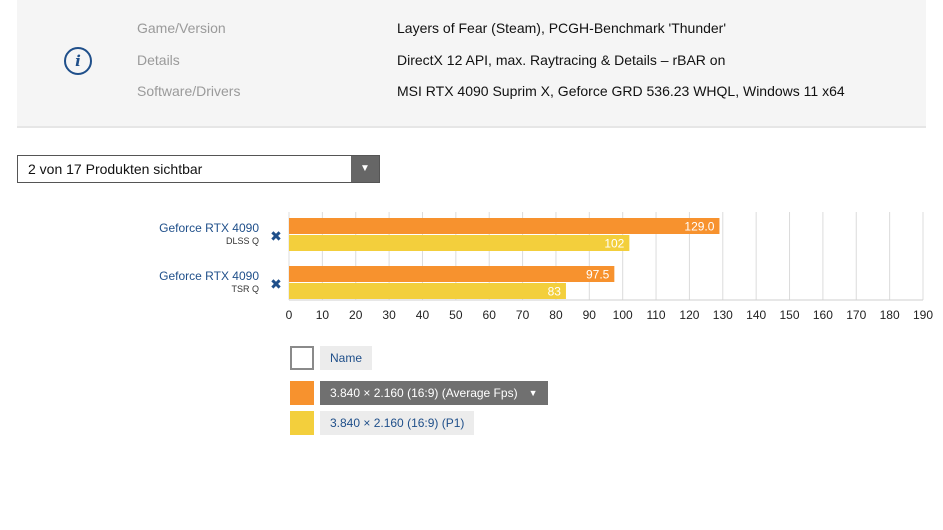 The image size is (943, 530). Describe the element at coordinates (756, 315) in the screenshot. I see `x-tick-label-14: 140` at that location.